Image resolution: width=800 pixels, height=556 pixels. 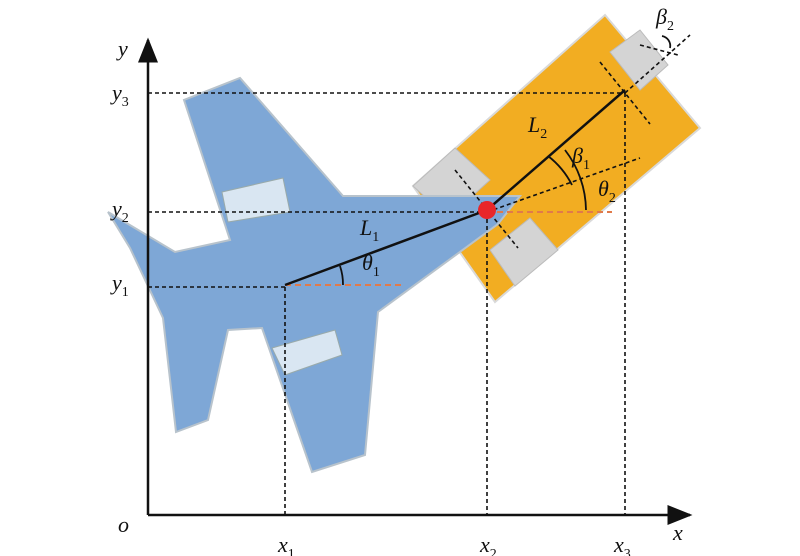 I want to click on axis-label: x, so click(x=677, y=532).